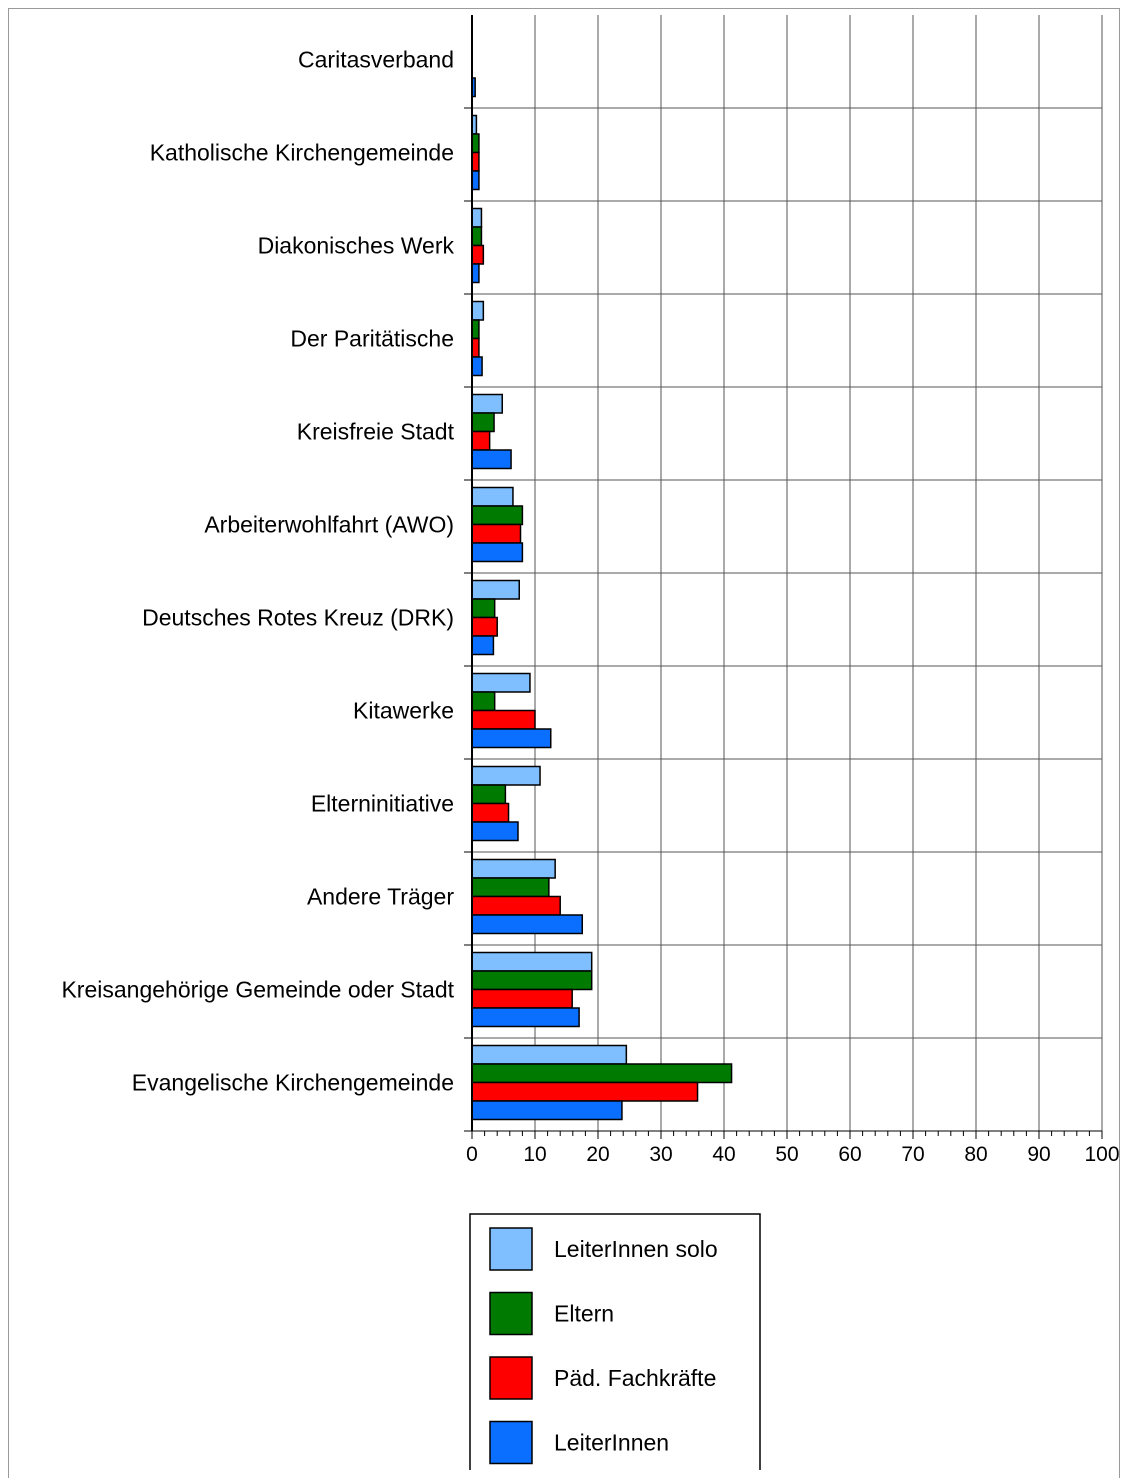 Image resolution: width=1128 pixels, height=1478 pixels. I want to click on x-tick-label: 10, so click(534, 1154).